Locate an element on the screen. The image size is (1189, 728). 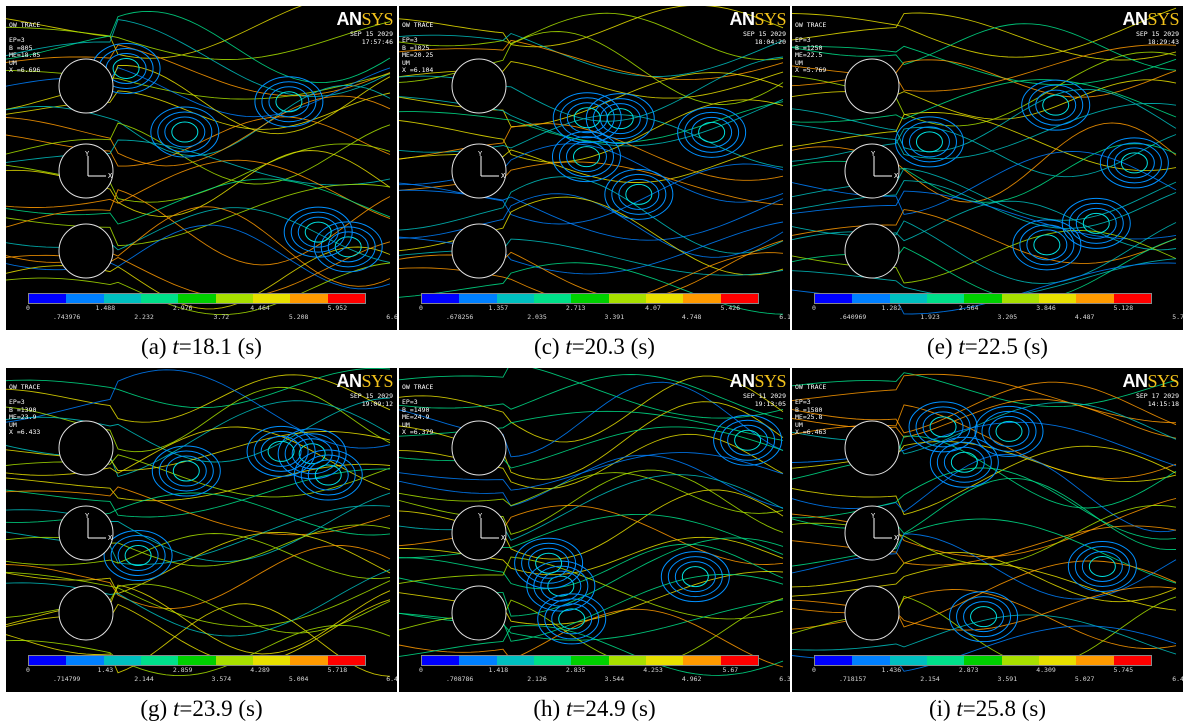
legend-tick-label: 2.232 is located at coordinates (144, 317).